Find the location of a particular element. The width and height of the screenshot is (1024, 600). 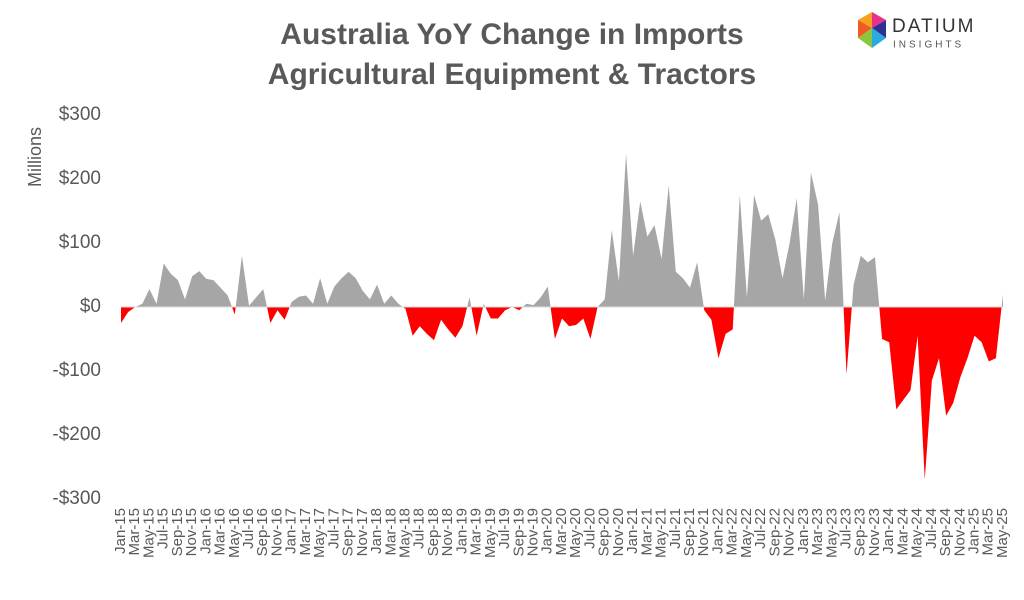

logo-tagline: INSIGHTS is located at coordinates (928, 45).